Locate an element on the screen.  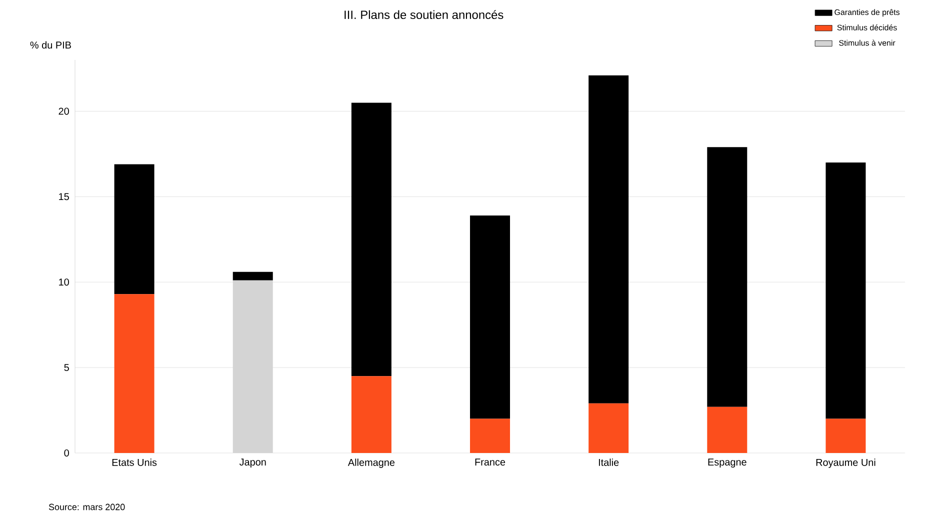
y-tick-label: 20 is located at coordinates (63, 111).